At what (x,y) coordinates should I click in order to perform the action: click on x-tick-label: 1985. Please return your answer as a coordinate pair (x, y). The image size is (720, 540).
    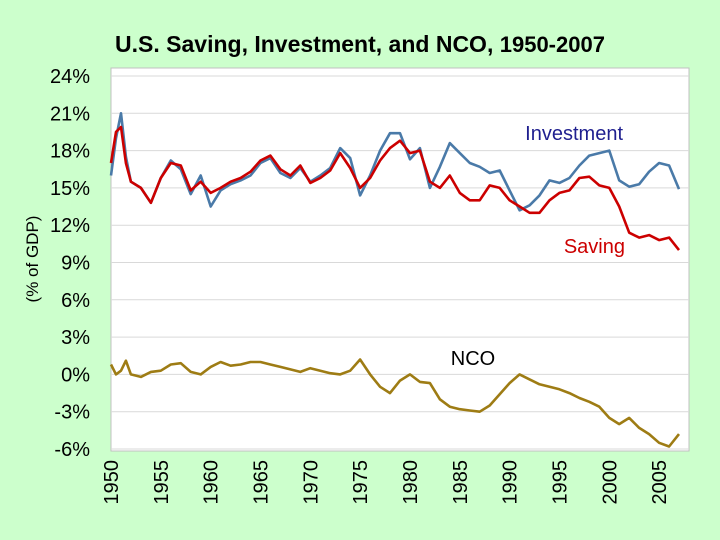
    Looking at the image, I should click on (461, 482).